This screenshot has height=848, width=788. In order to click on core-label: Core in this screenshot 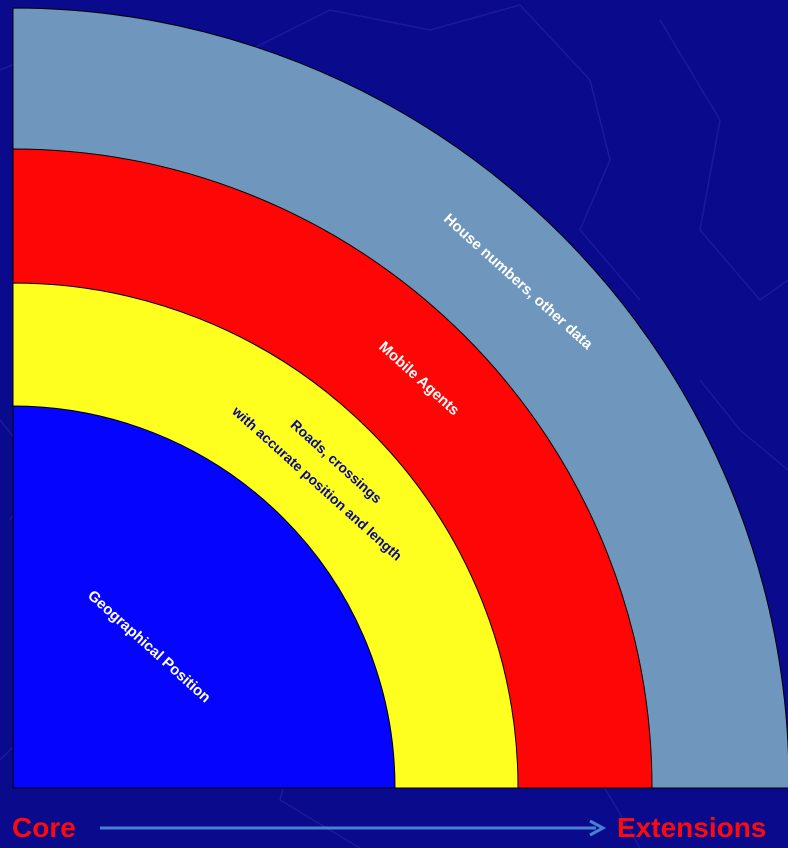, I will do `click(44, 827)`.